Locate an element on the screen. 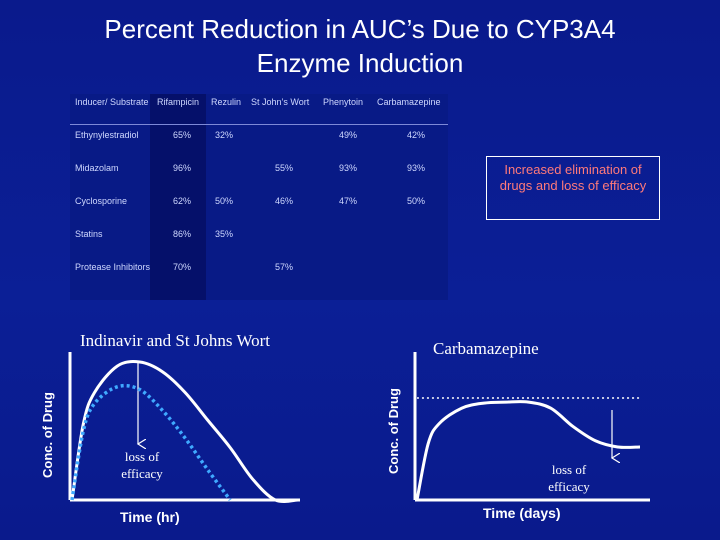 The image size is (720, 540). table-cell-substrate: Cyclosporine is located at coordinates (101, 201).